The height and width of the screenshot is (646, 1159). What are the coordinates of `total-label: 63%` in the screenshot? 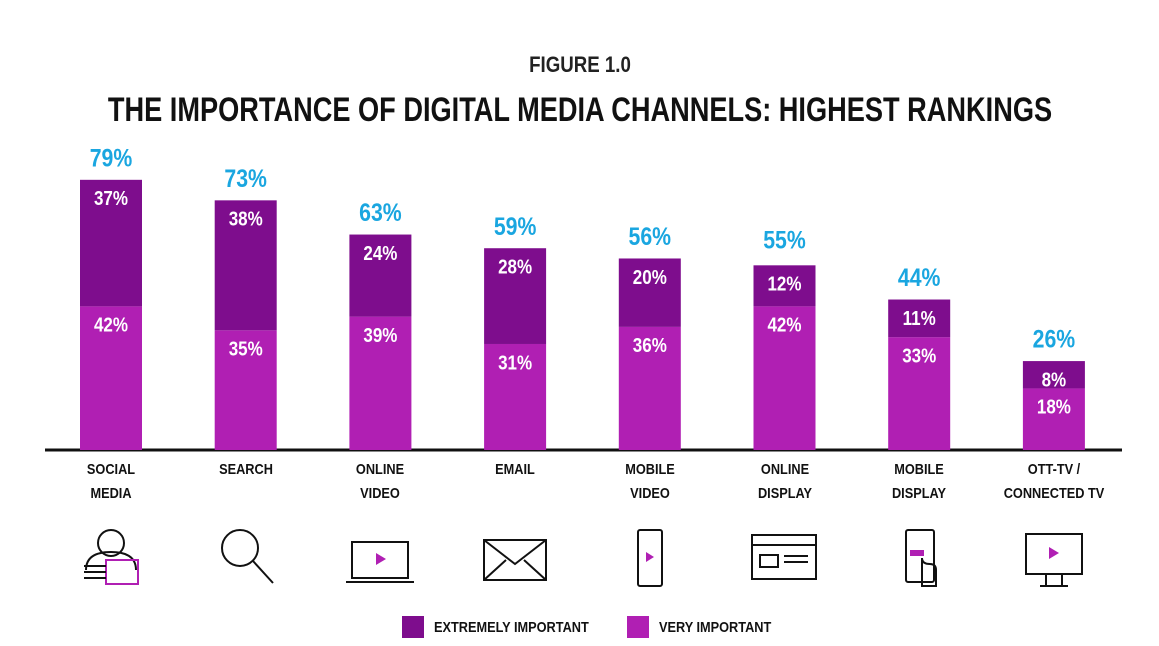 It's located at (380, 213).